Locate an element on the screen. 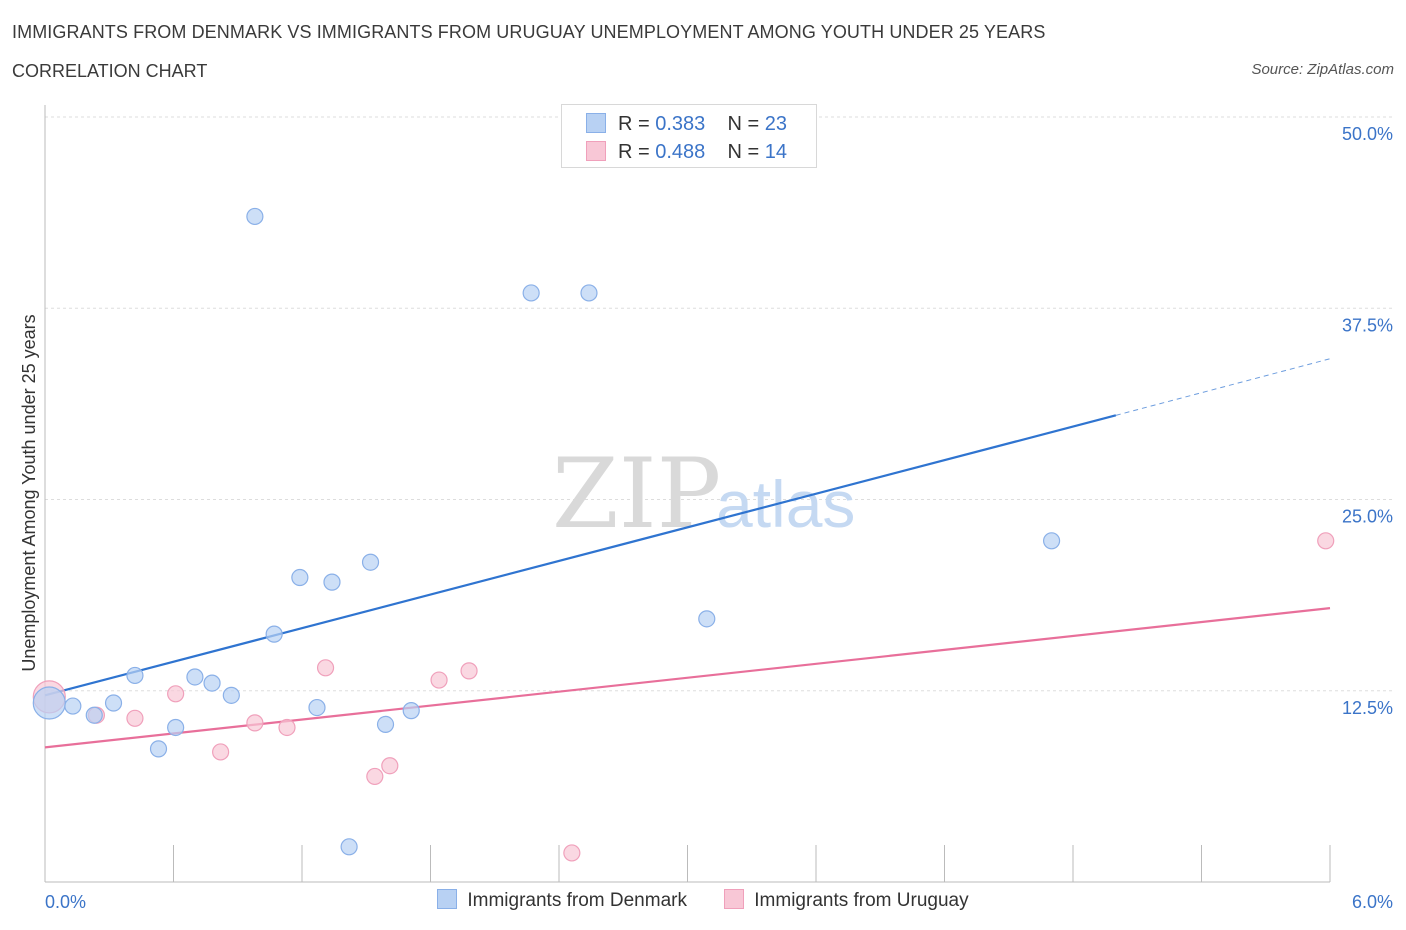 The height and width of the screenshot is (930, 1406). watermark-atlas: atlas is located at coordinates (785, 504).